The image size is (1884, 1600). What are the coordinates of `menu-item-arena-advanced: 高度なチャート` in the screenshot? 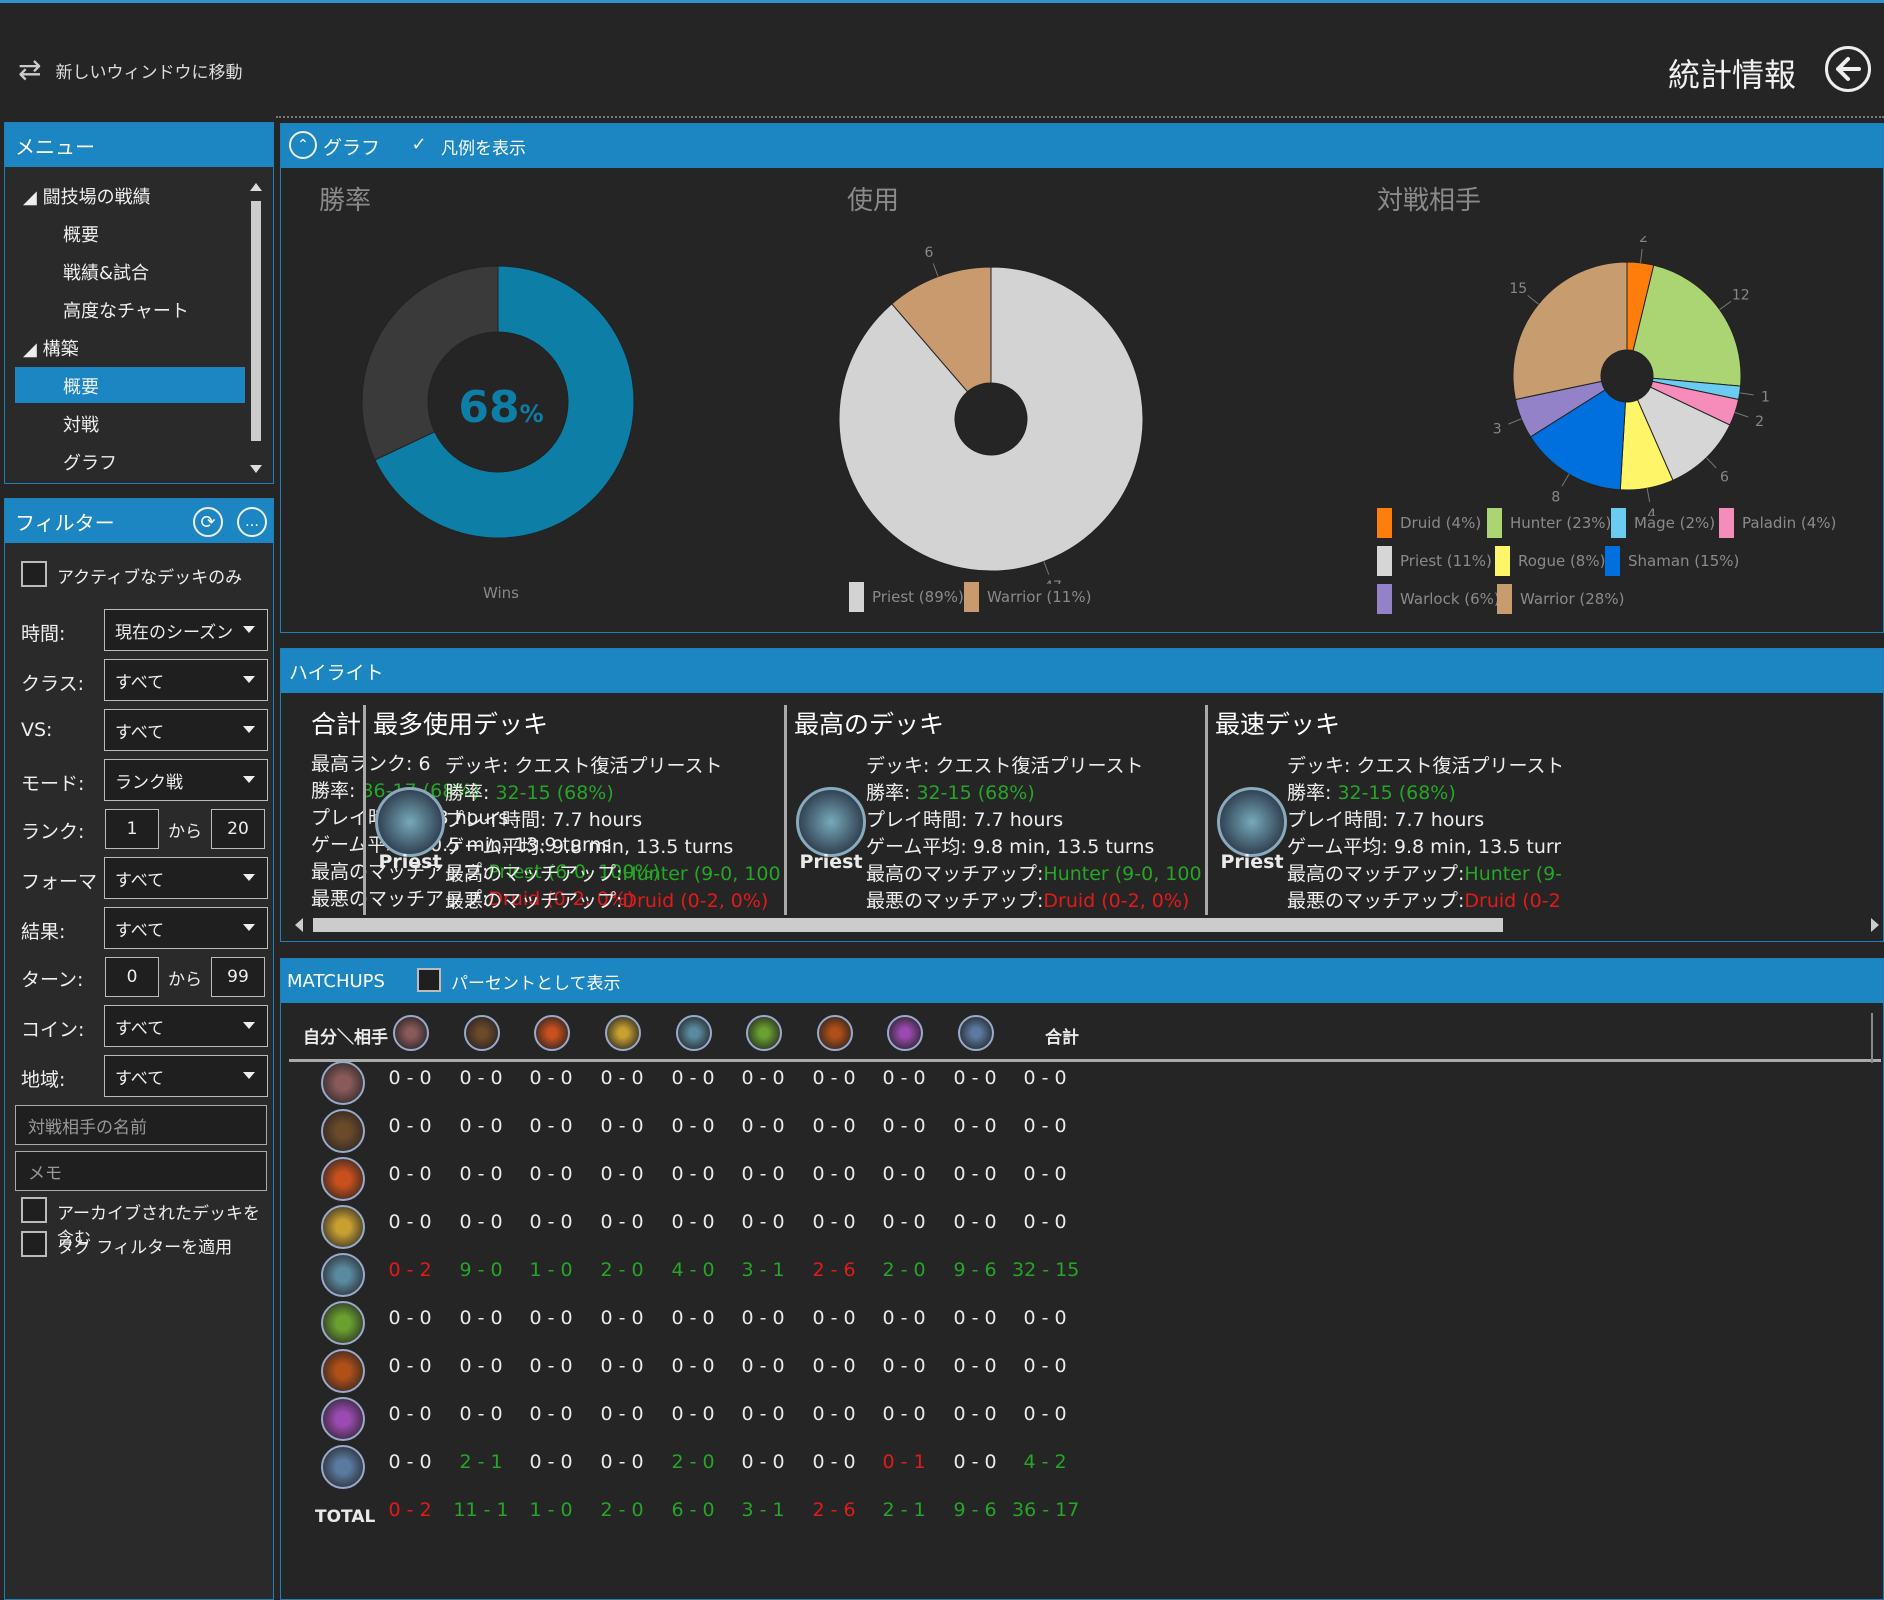 It's located at (126, 311).